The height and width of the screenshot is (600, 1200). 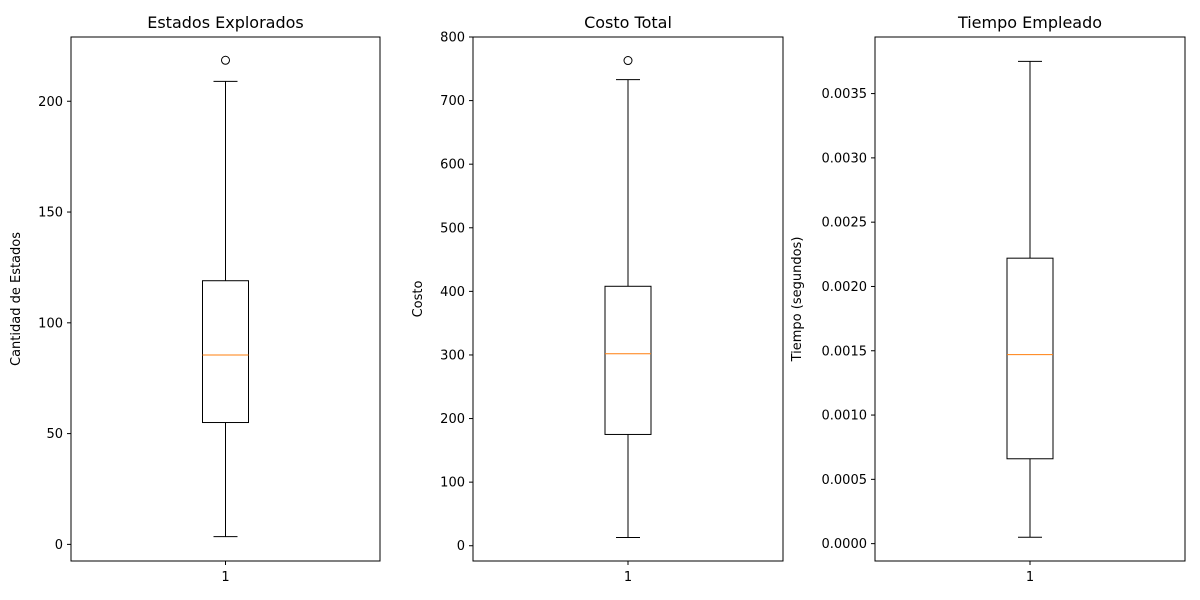 What do you see at coordinates (845, 94) in the screenshot?
I see `y-tick-label: 0.0035` at bounding box center [845, 94].